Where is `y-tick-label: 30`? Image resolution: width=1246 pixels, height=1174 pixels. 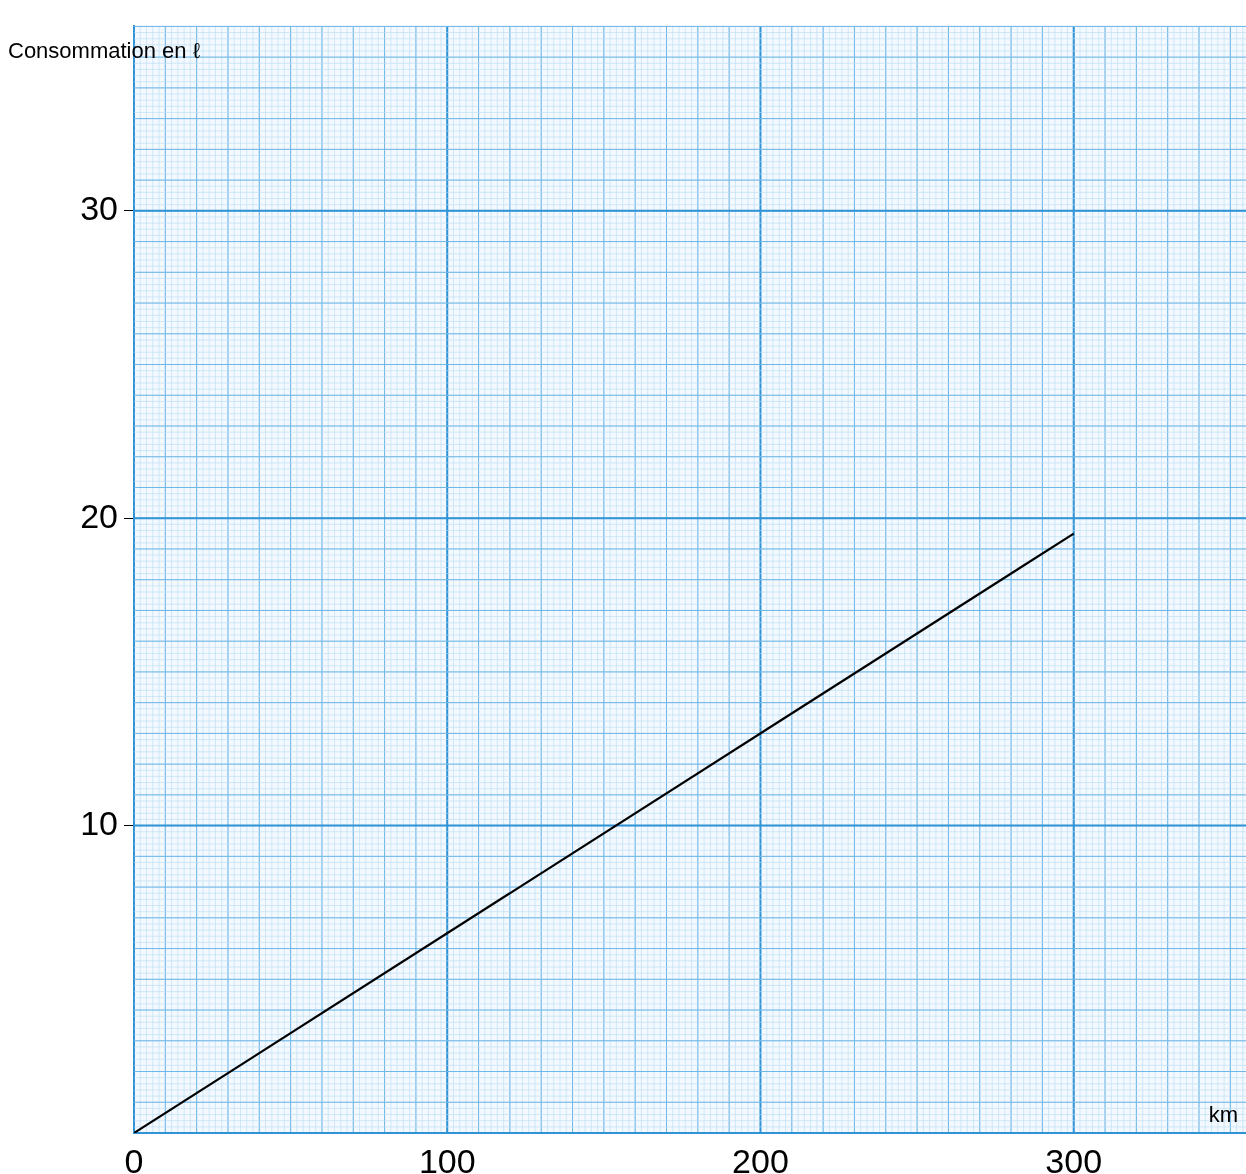
y-tick-label: 30 is located at coordinates (99, 208).